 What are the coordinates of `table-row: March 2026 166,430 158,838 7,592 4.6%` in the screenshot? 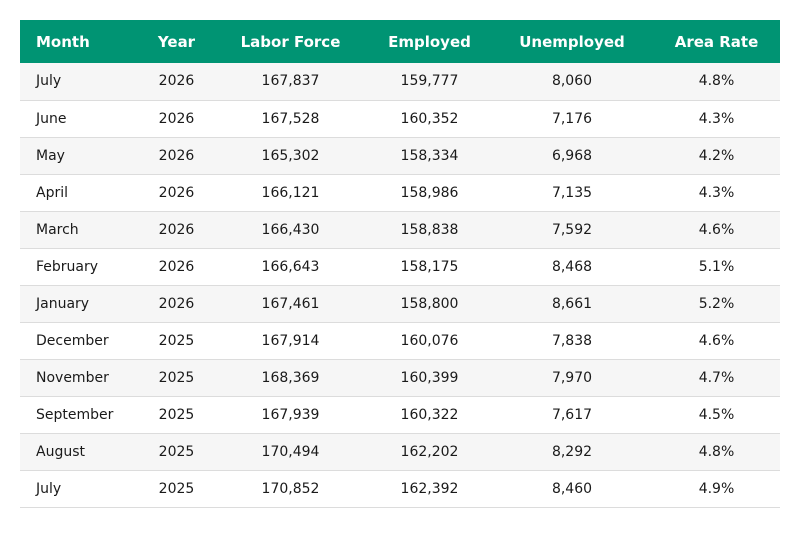 It's located at (400, 229).